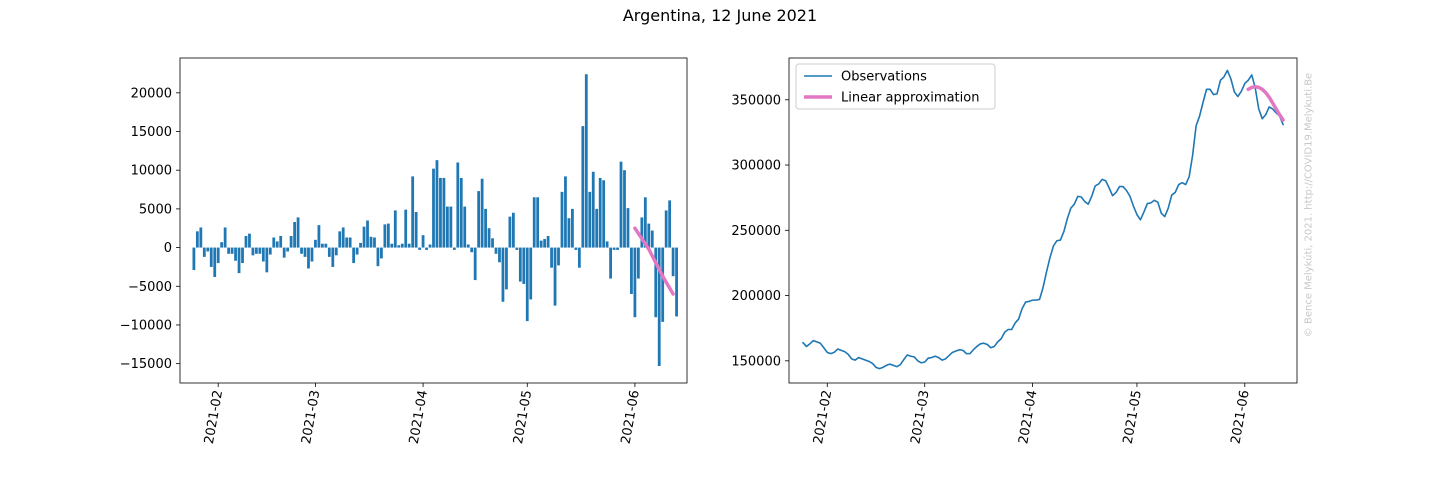 This screenshot has height=480, width=1440. What do you see at coordinates (920, 417) in the screenshot?
I see `x-tick-label: 2021-03` at bounding box center [920, 417].